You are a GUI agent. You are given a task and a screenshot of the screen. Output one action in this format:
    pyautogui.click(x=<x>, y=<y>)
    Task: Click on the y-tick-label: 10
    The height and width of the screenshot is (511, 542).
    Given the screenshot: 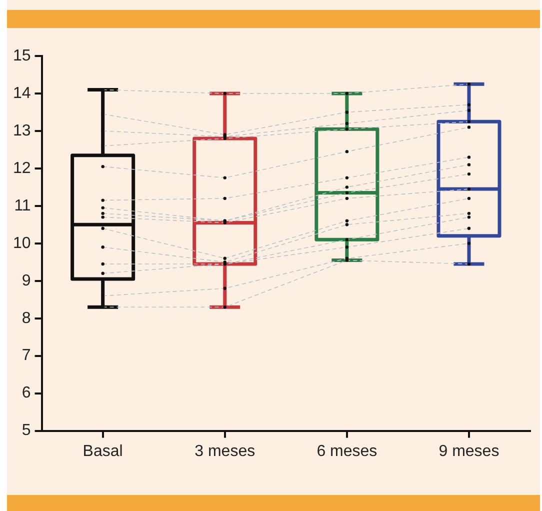 What is the action you would take?
    pyautogui.click(x=22, y=243)
    